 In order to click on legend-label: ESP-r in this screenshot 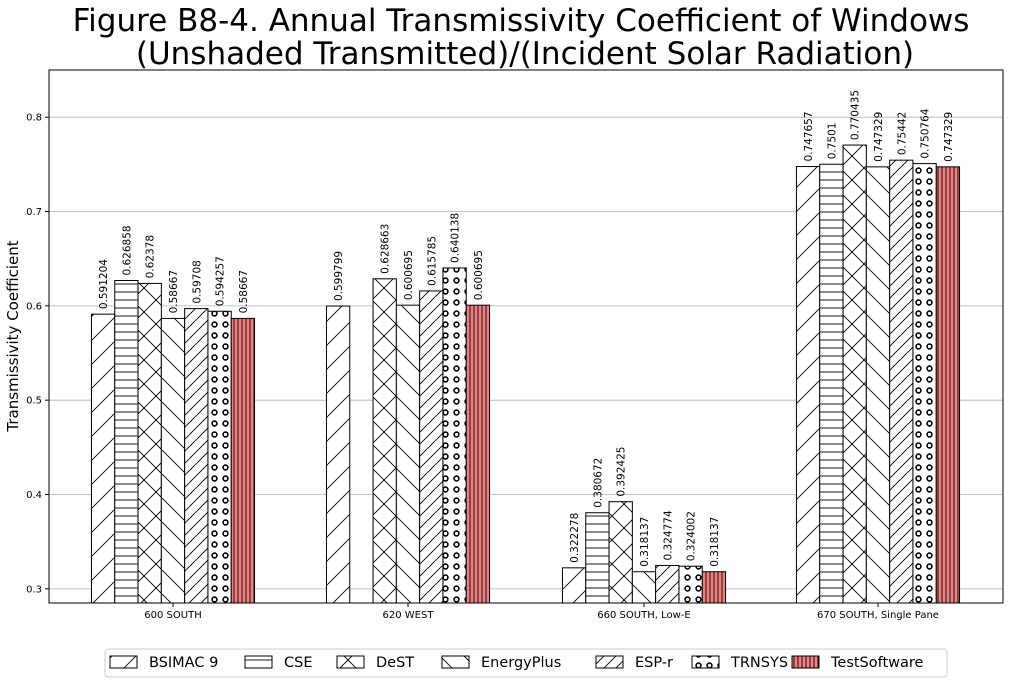, I will do `click(654, 663)`.